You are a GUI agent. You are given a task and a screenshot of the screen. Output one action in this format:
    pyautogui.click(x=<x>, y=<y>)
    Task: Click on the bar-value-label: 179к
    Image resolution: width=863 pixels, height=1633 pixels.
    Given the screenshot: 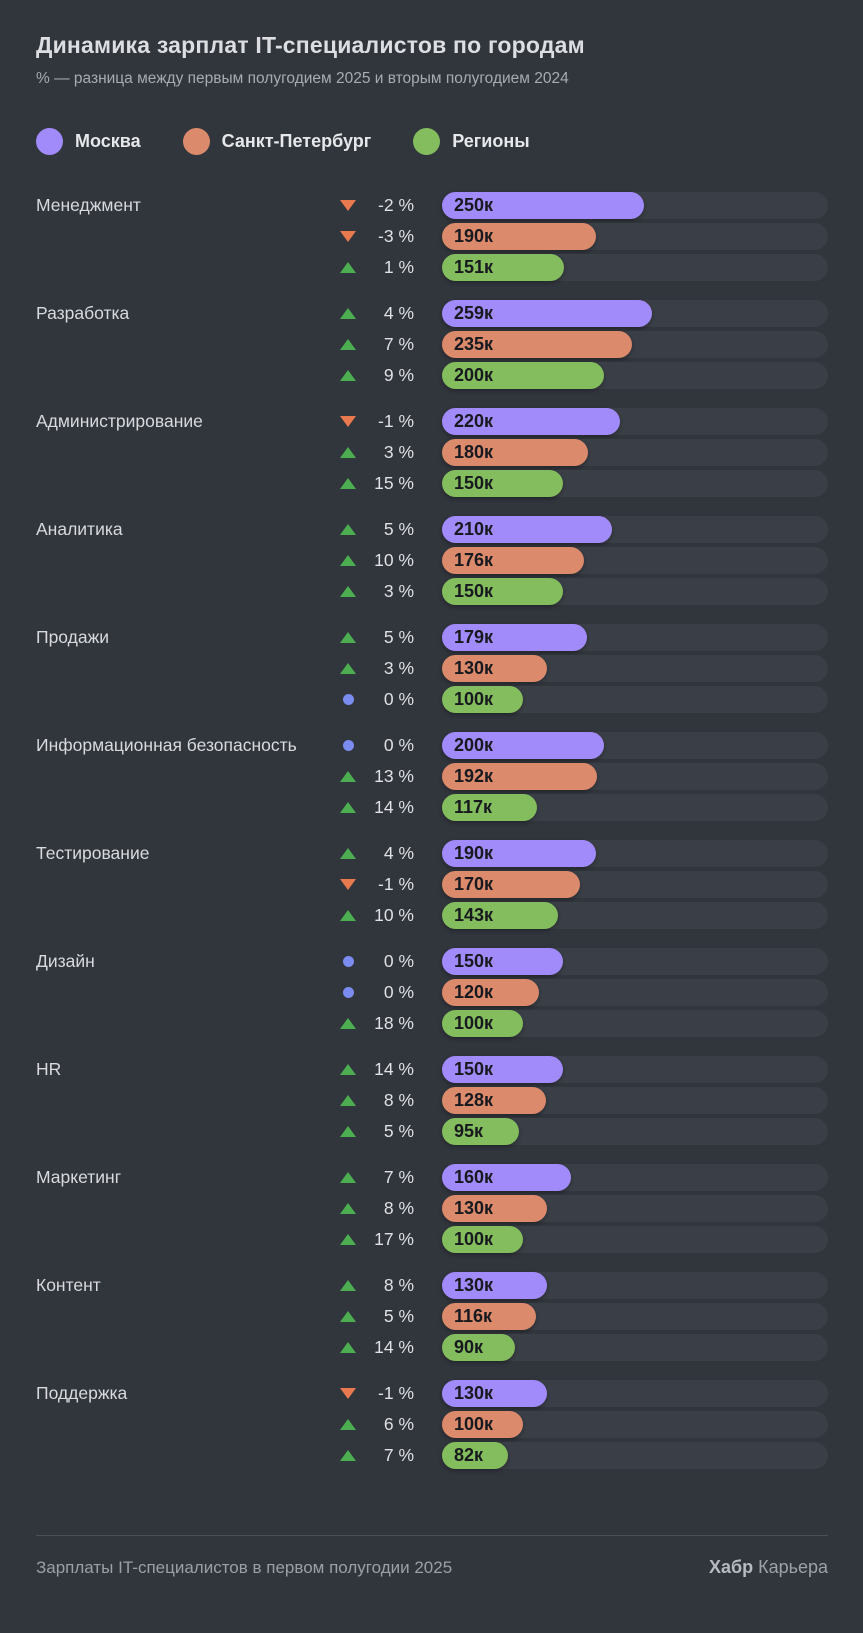 What is the action you would take?
    pyautogui.click(x=474, y=636)
    